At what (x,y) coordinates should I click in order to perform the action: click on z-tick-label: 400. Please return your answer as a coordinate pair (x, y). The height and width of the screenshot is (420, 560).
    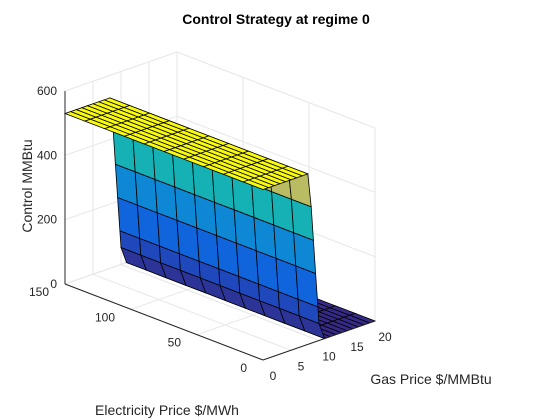
    Looking at the image, I should click on (47, 155).